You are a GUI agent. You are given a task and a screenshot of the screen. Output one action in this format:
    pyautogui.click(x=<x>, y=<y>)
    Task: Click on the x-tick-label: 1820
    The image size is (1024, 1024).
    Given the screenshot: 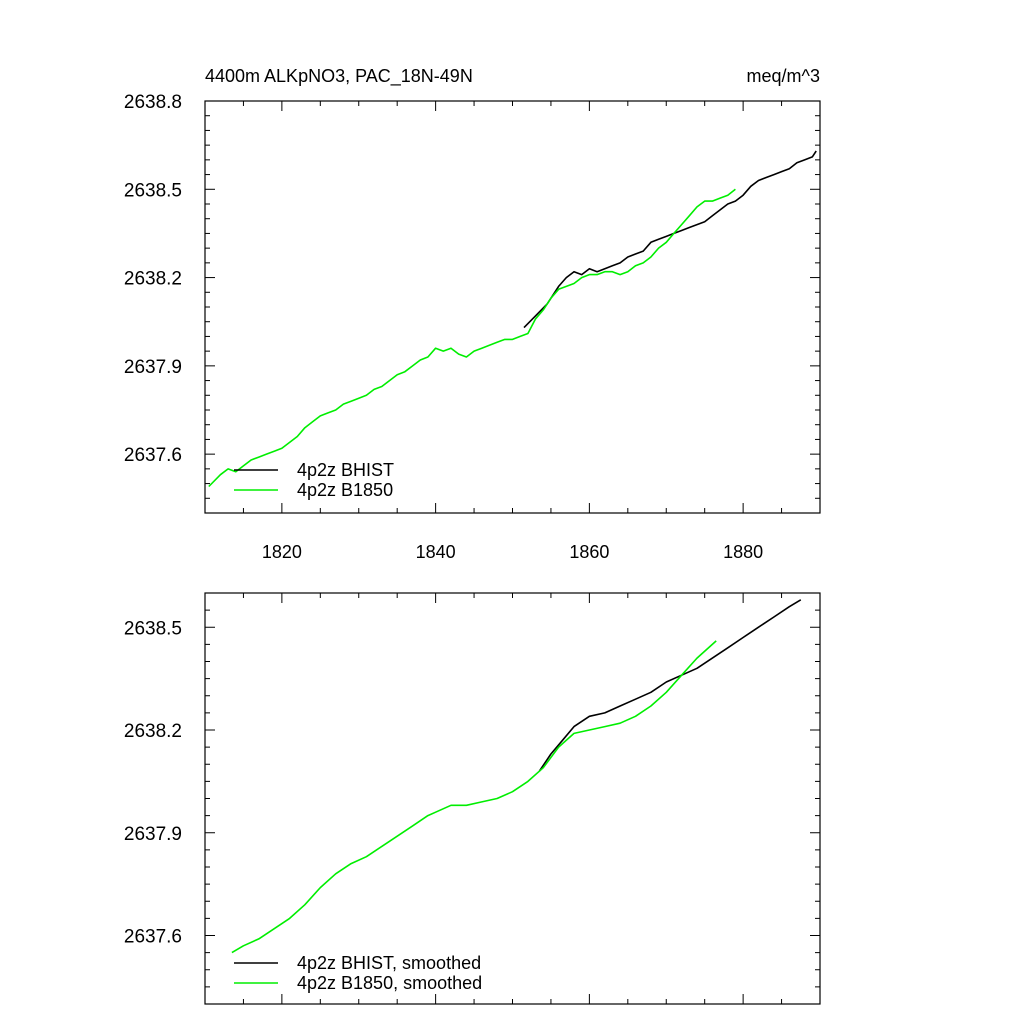 What is the action you would take?
    pyautogui.click(x=282, y=552)
    